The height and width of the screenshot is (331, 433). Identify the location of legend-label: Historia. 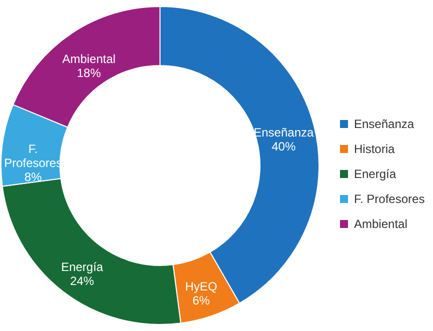
(374, 149).